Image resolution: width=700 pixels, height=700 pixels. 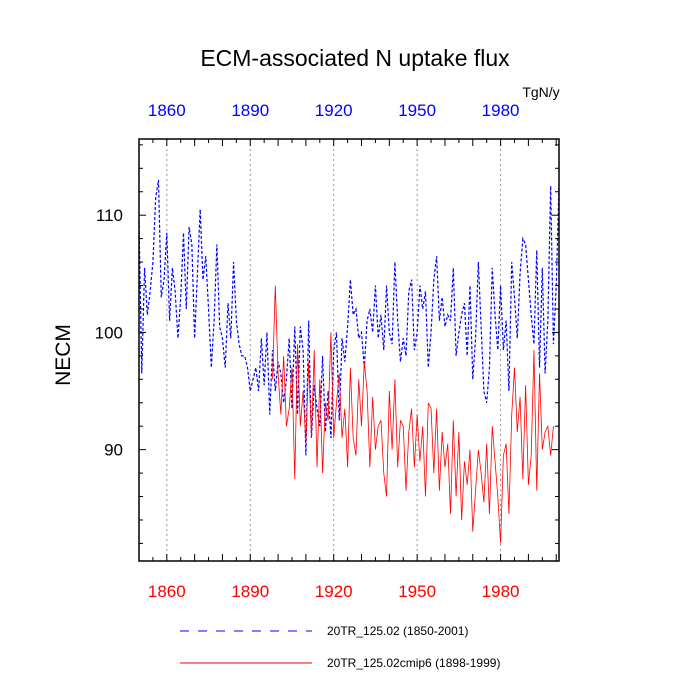 I want to click on x-tick-label-bottom-1920: 1920, so click(x=334, y=591).